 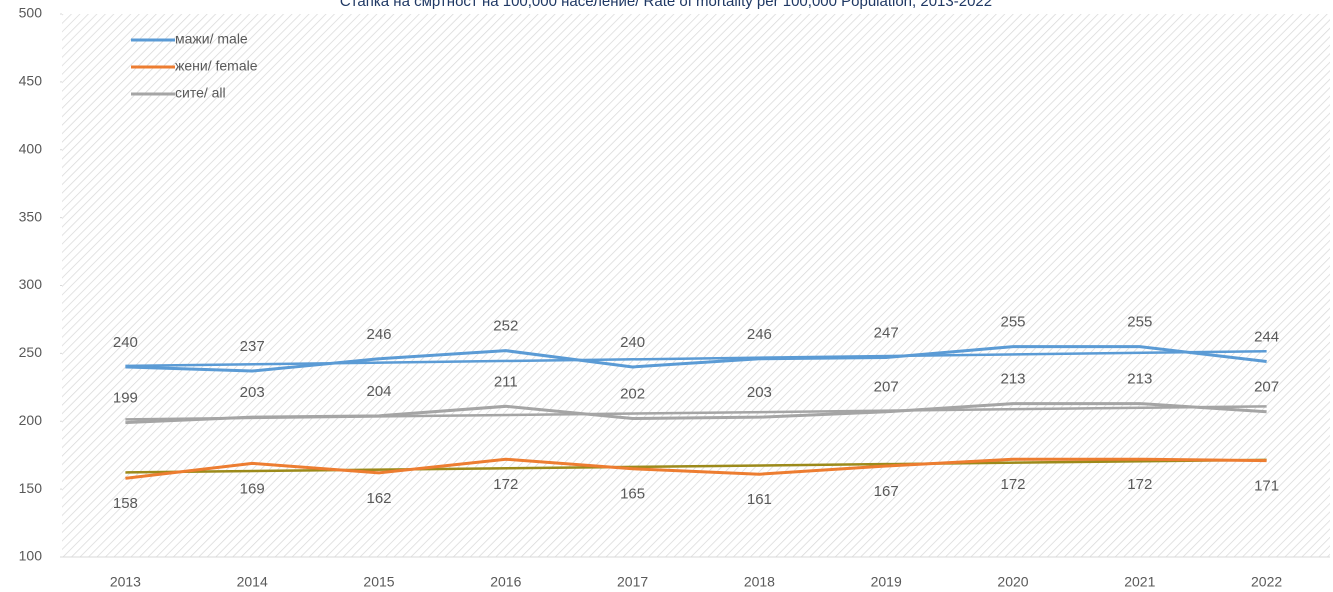 I want to click on data-label: 237, so click(x=252, y=346).